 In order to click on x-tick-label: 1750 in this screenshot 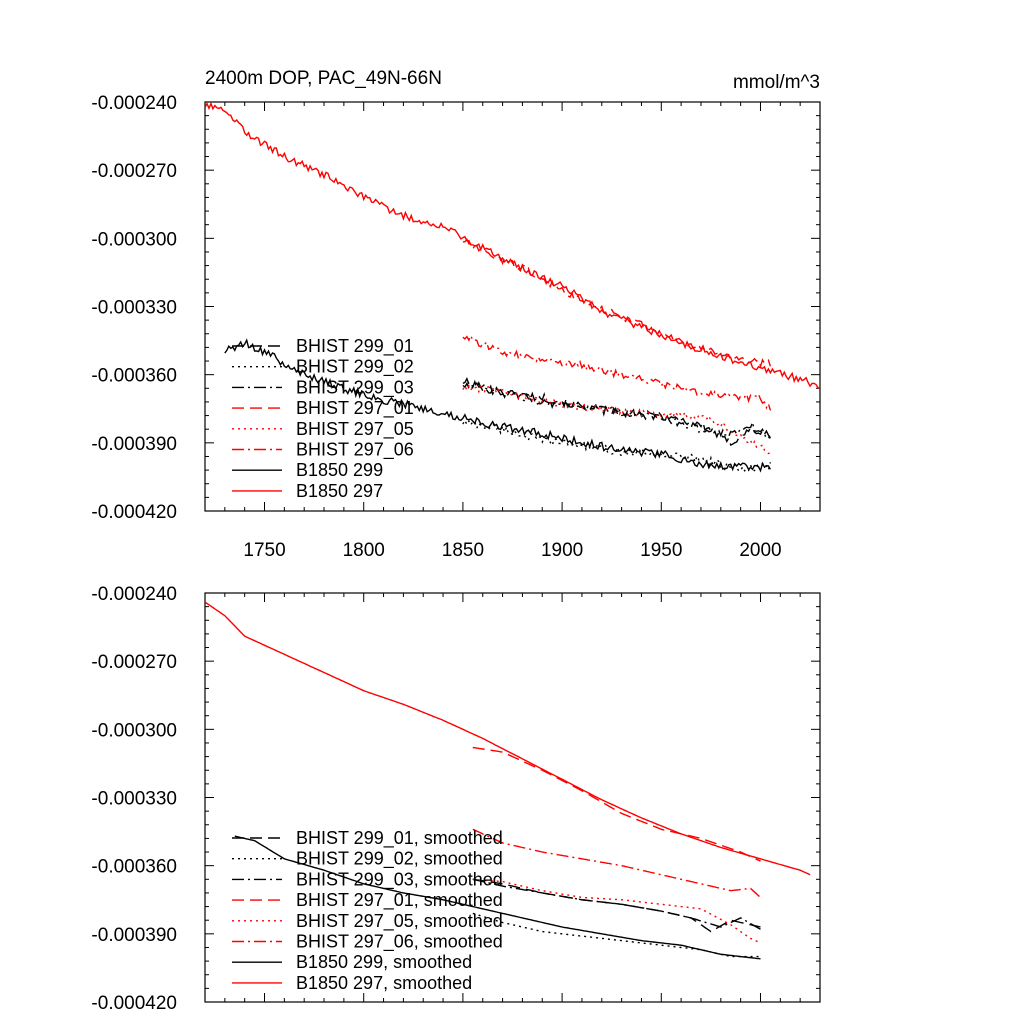, I will do `click(264, 550)`.